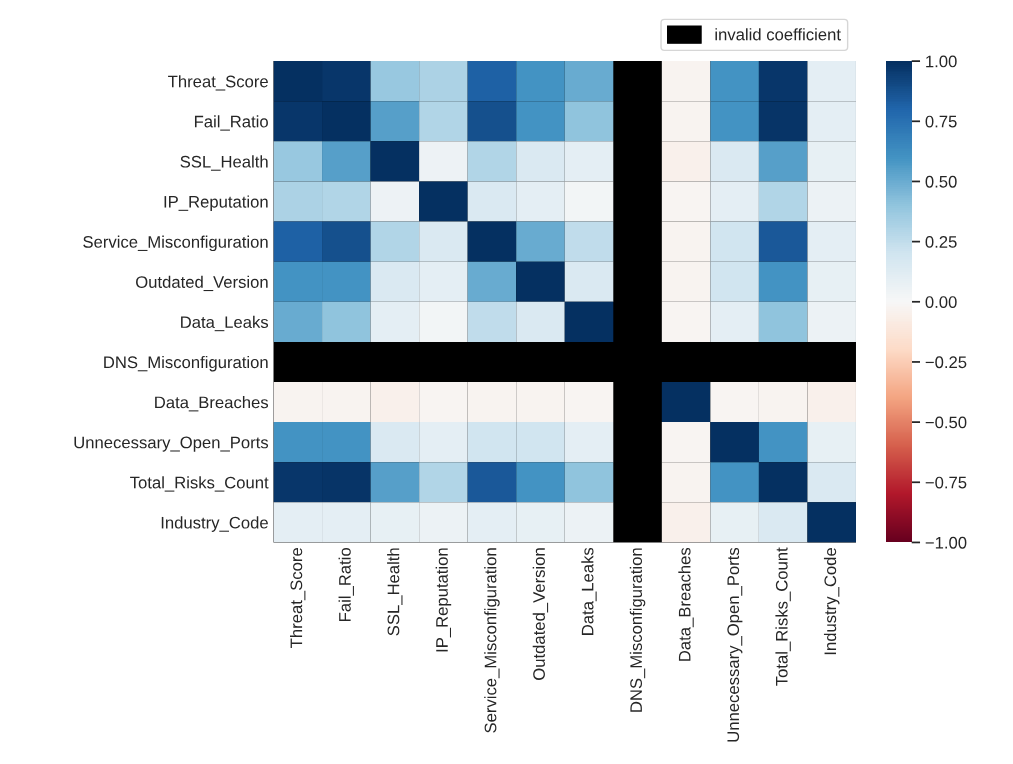  Describe the element at coordinates (946, 422) in the screenshot. I see `color-bar-label: −0.50` at that location.